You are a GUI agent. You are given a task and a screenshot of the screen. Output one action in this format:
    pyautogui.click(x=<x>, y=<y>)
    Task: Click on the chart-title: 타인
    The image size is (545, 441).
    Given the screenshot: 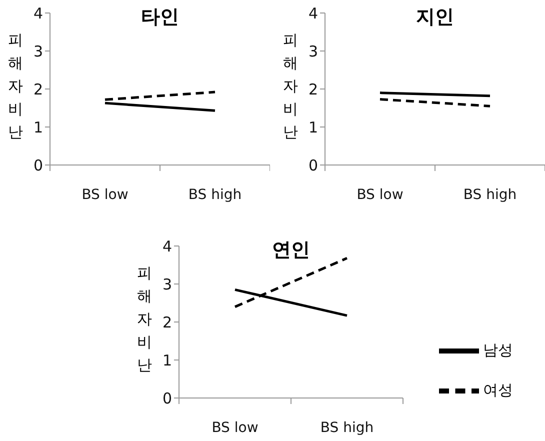 What is the action you would take?
    pyautogui.click(x=160, y=17)
    